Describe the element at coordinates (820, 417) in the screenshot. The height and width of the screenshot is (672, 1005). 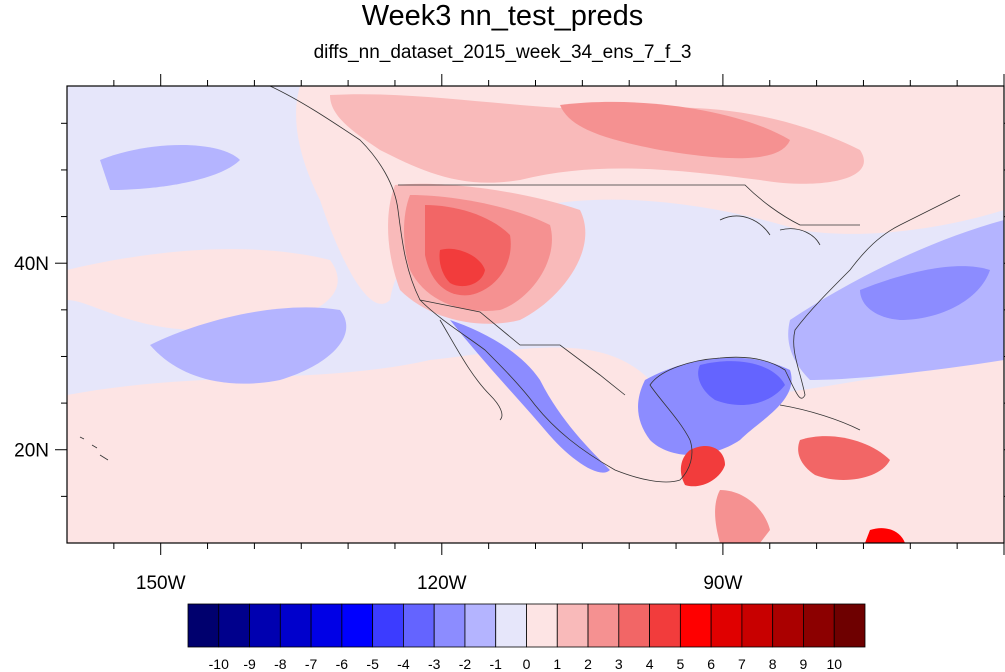
I see `cuba` at that location.